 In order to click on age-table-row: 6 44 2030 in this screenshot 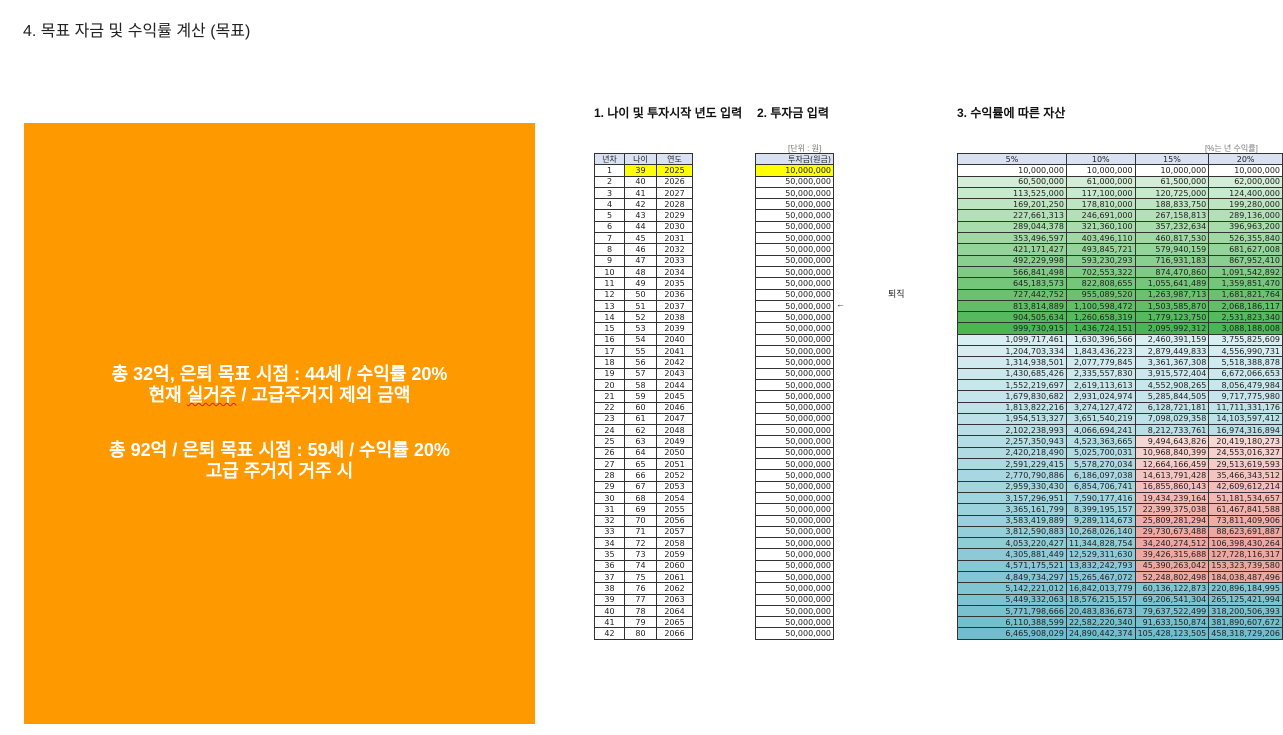, I will do `click(643, 227)`.